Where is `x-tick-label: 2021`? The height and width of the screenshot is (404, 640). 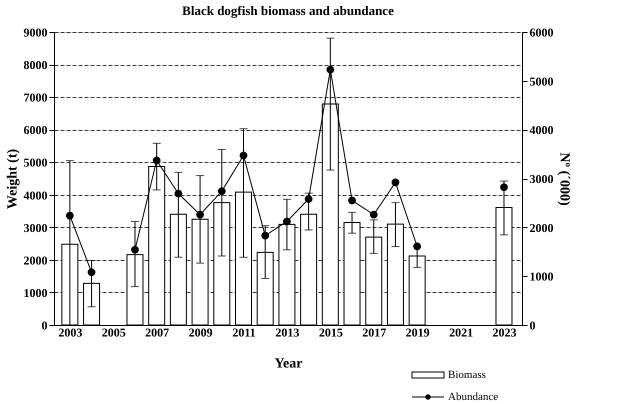 x-tick-label: 2021 is located at coordinates (461, 333).